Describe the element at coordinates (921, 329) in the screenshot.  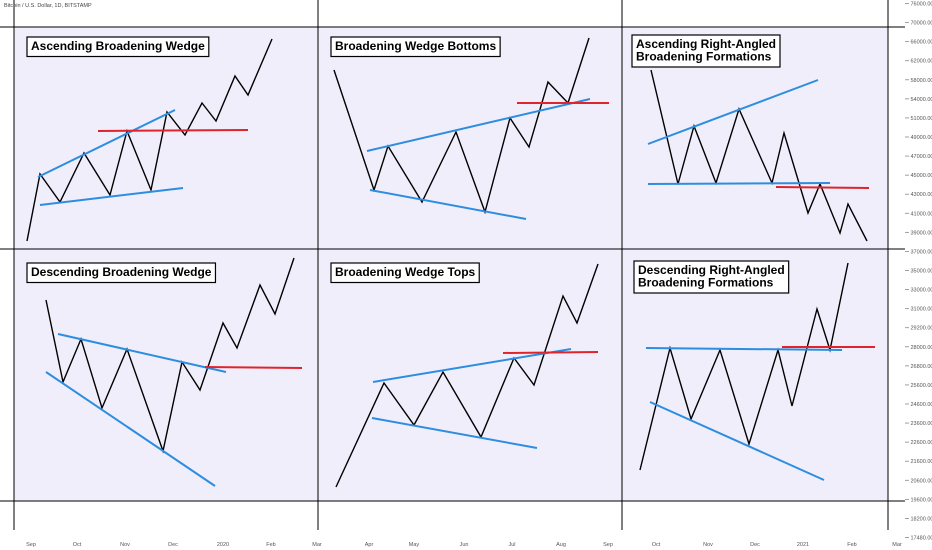
I see `price-tick-label: 29200.00` at that location.